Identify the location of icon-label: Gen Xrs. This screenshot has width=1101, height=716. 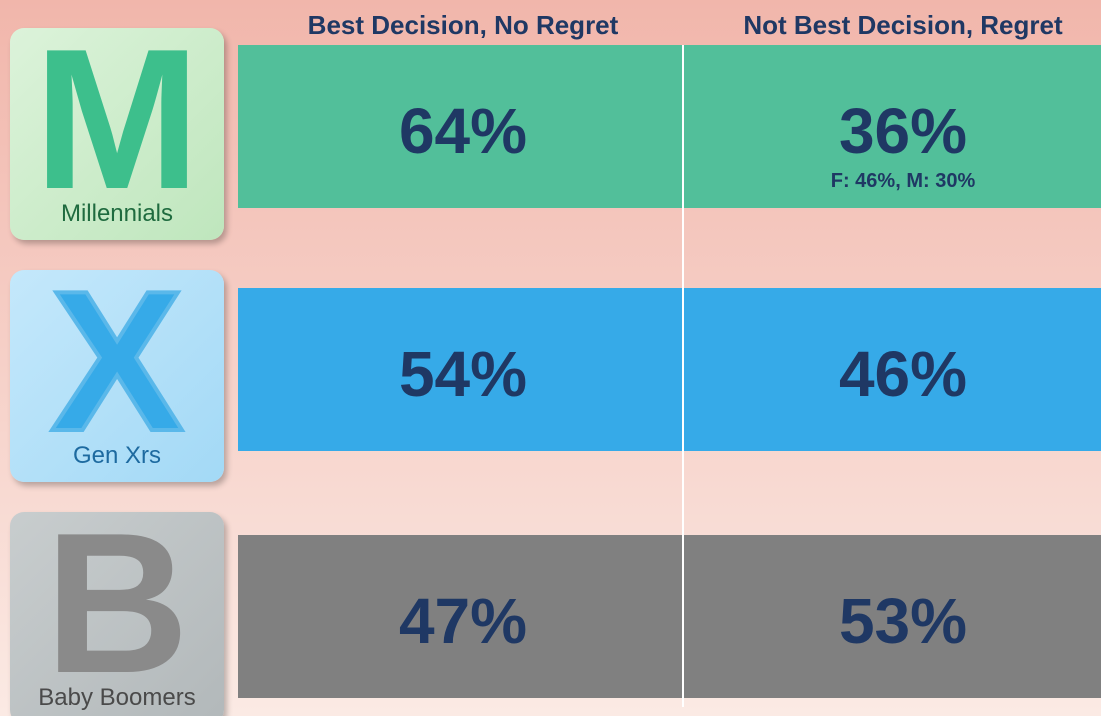
(117, 455).